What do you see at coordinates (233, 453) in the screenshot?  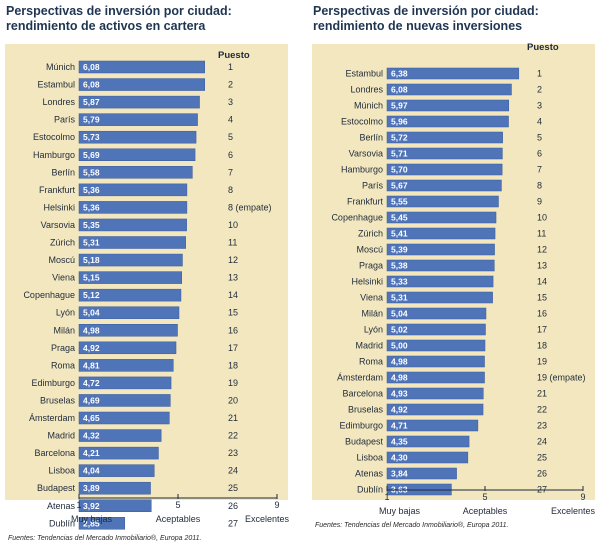 I see `rank-label: 23` at bounding box center [233, 453].